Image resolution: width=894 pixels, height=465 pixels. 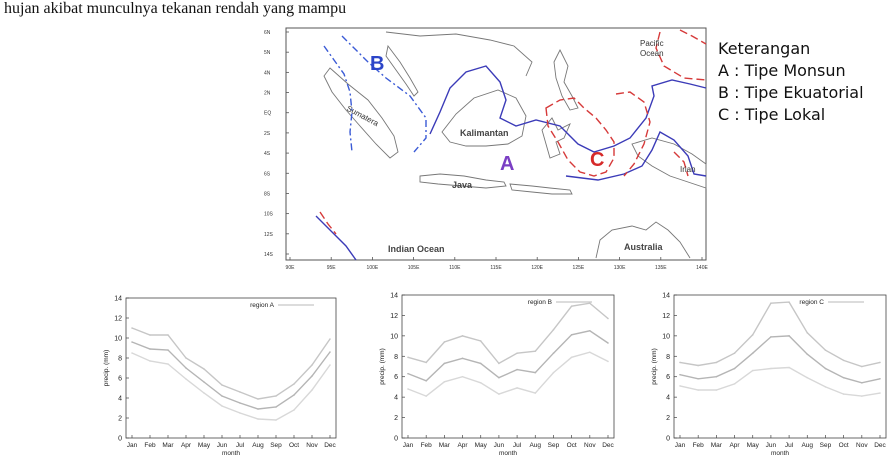 I want to click on y-tick-label: 6, so click(x=396, y=377).